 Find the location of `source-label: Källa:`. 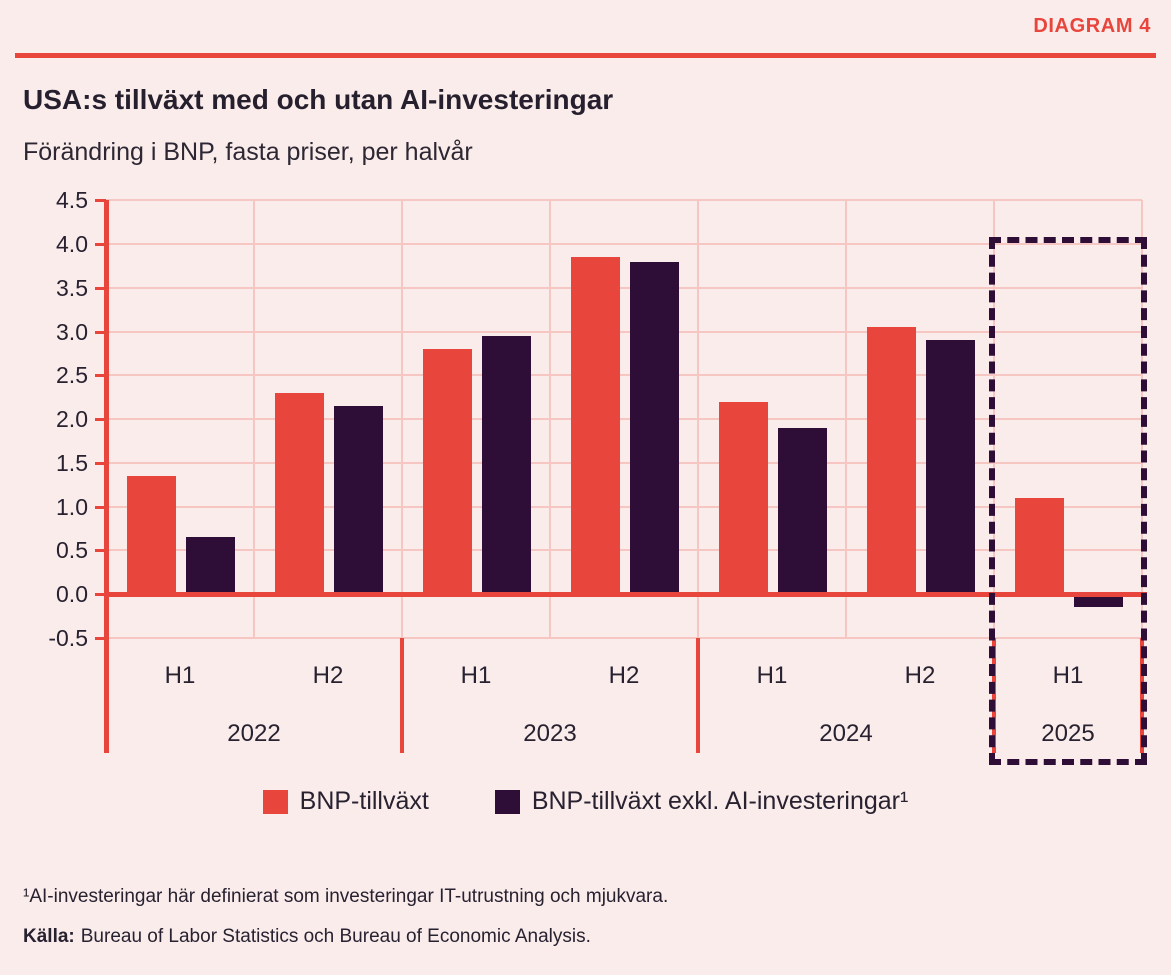

source-label: Källa: is located at coordinates (49, 936).